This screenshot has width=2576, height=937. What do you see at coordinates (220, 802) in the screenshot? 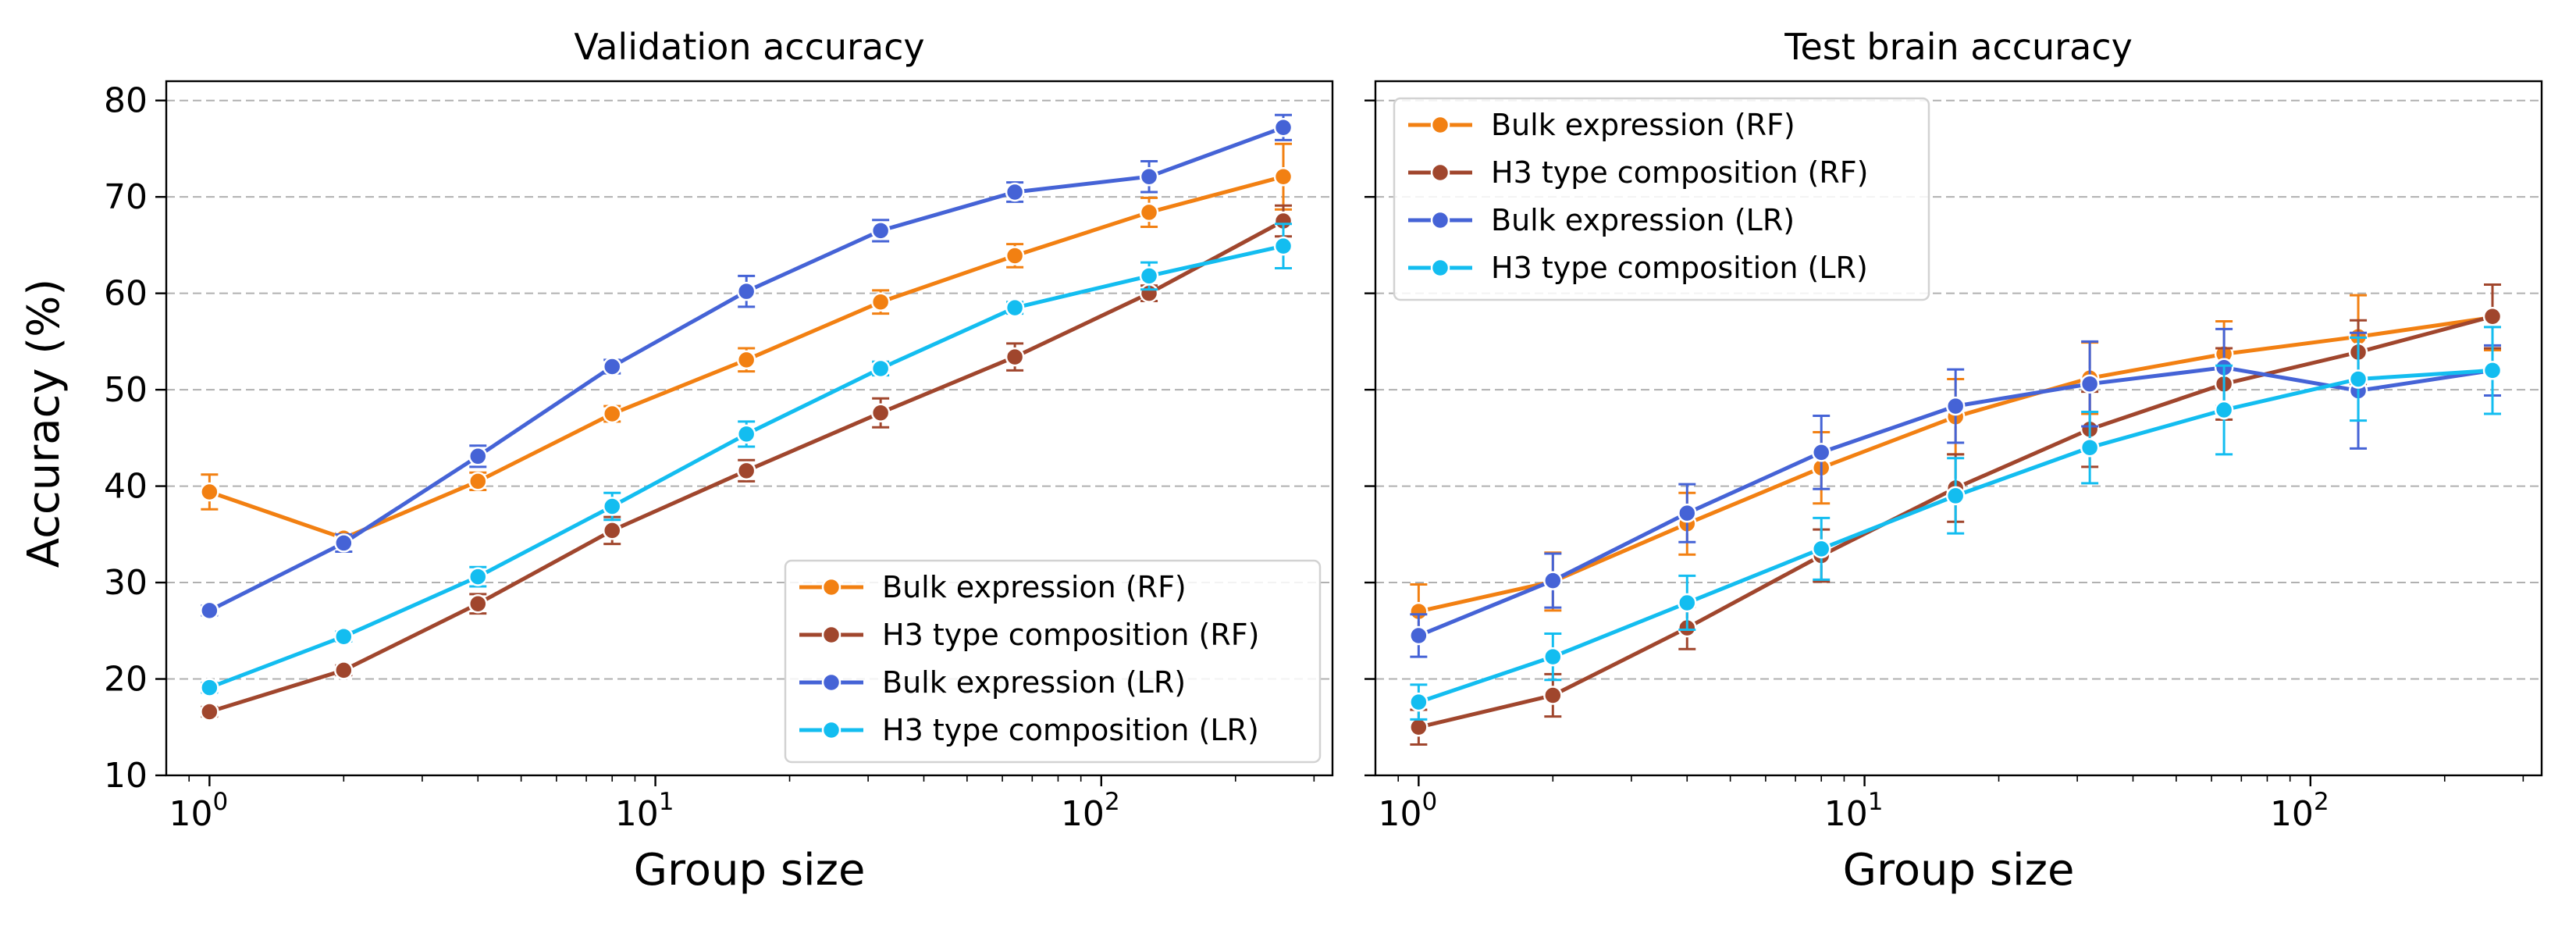
I see `x-tick-exponent: 0` at bounding box center [220, 802].